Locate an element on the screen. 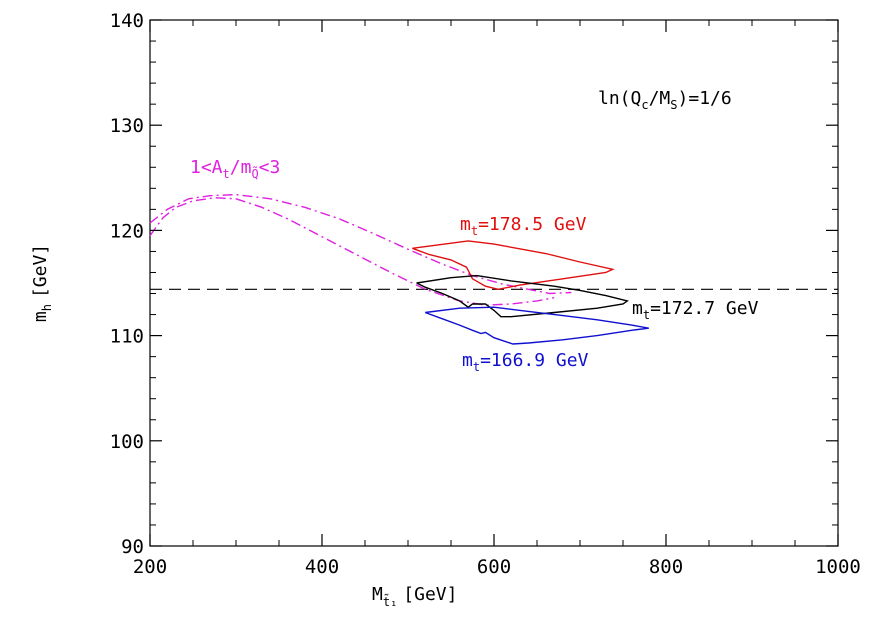 This screenshot has width=872, height=626. y-axis-label-unit: [GeV] is located at coordinates (40, 271).